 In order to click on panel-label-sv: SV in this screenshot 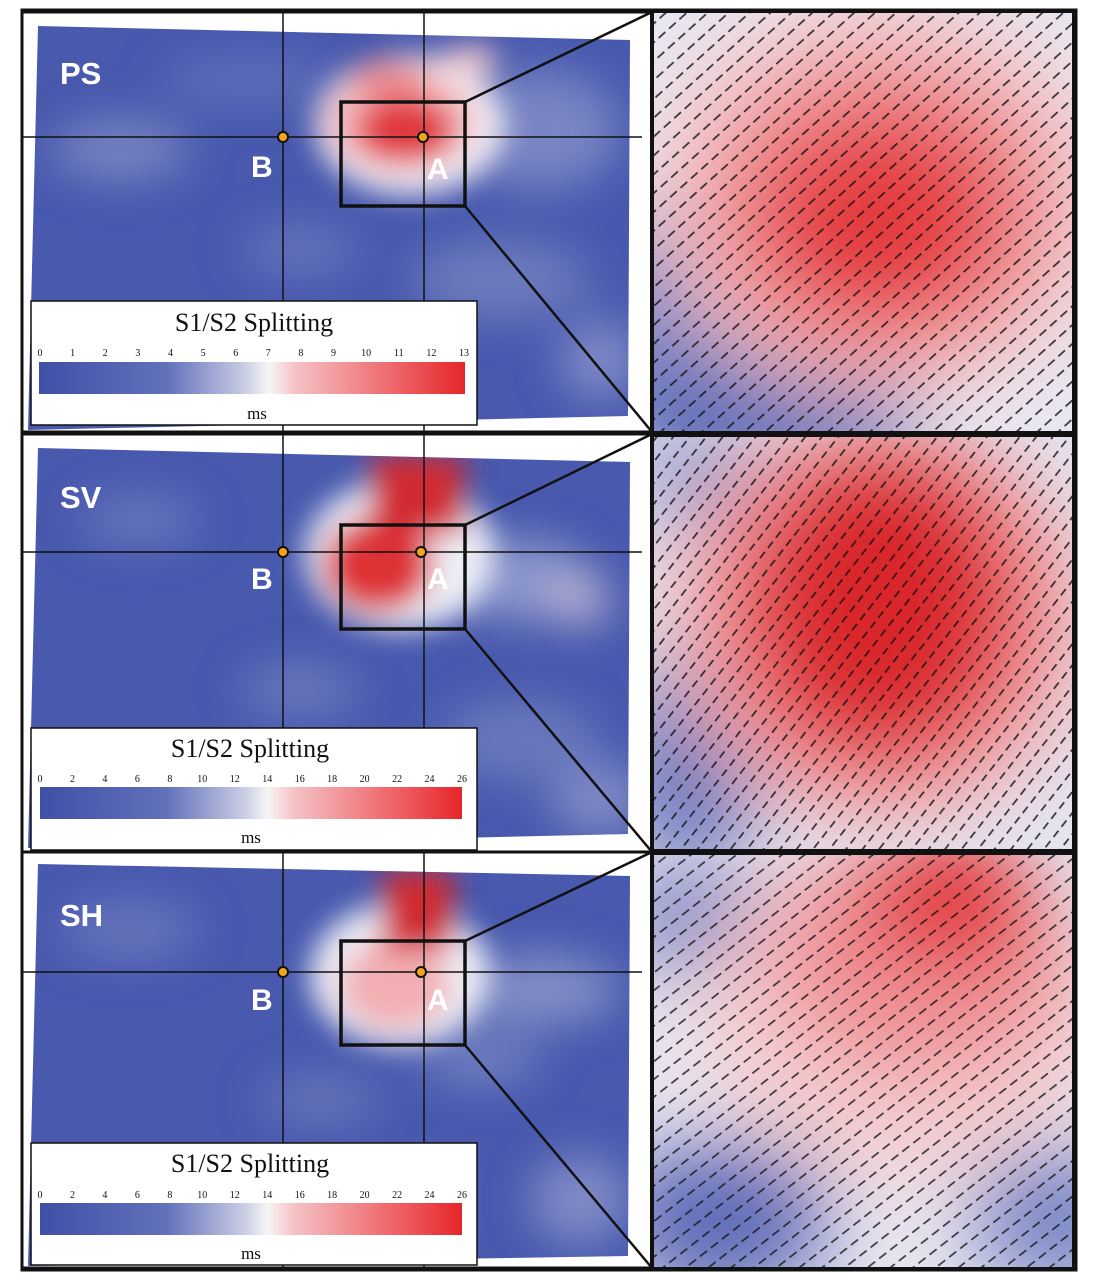, I will do `click(81, 497)`.